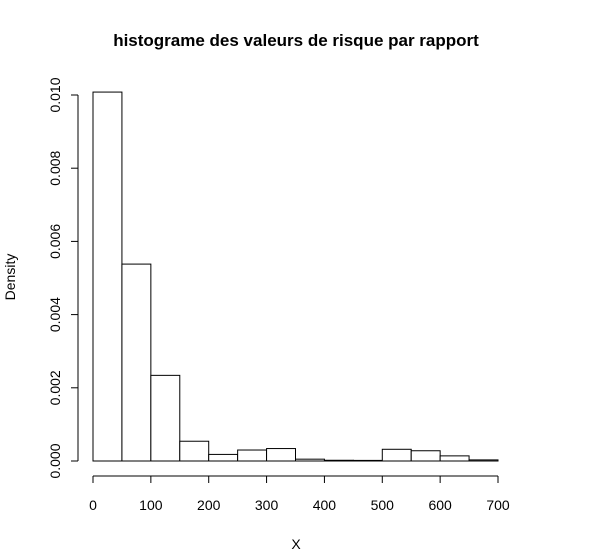 The image size is (592, 553). I want to click on x-axis-label: X, so click(296, 544).